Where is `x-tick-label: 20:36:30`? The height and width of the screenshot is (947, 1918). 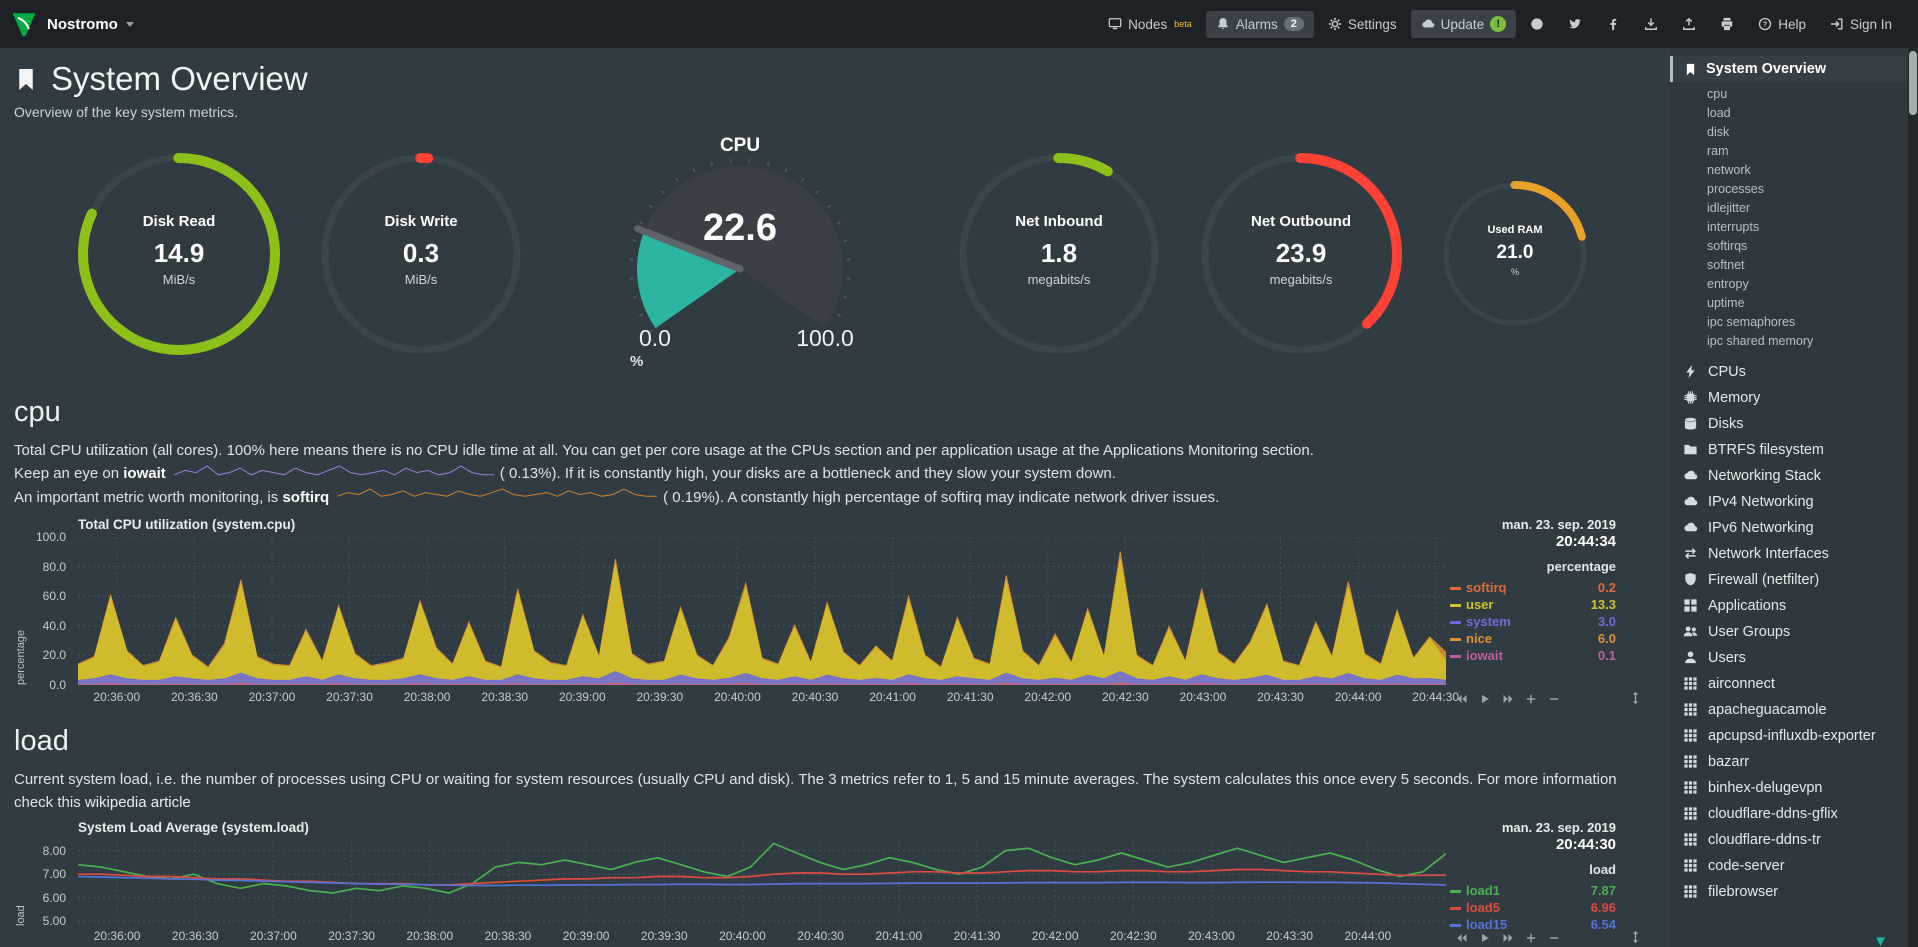 x-tick-label: 20:36:30 is located at coordinates (194, 697).